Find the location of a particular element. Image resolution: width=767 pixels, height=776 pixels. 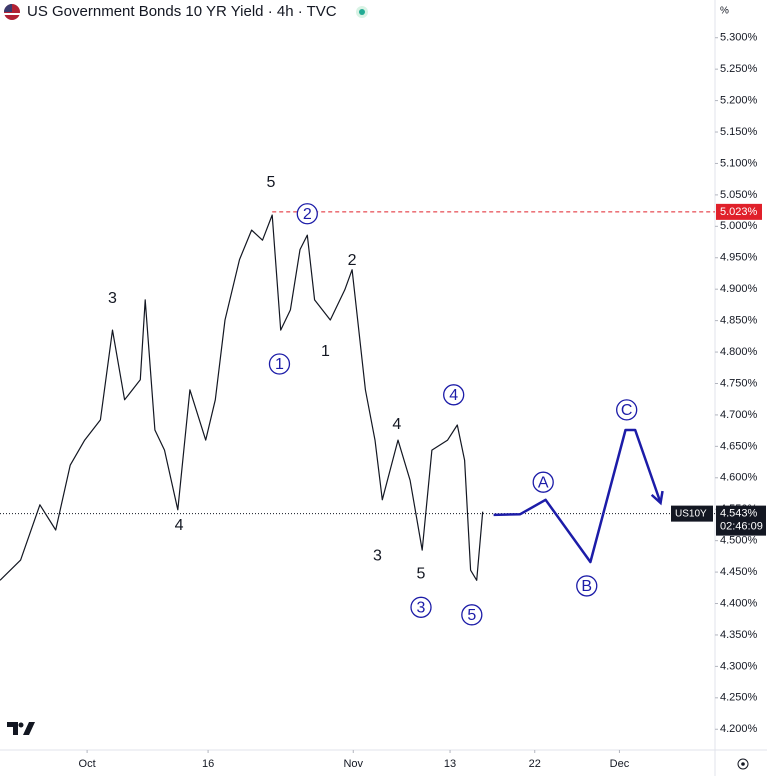

x-tick-label: 13 is located at coordinates (450, 764).